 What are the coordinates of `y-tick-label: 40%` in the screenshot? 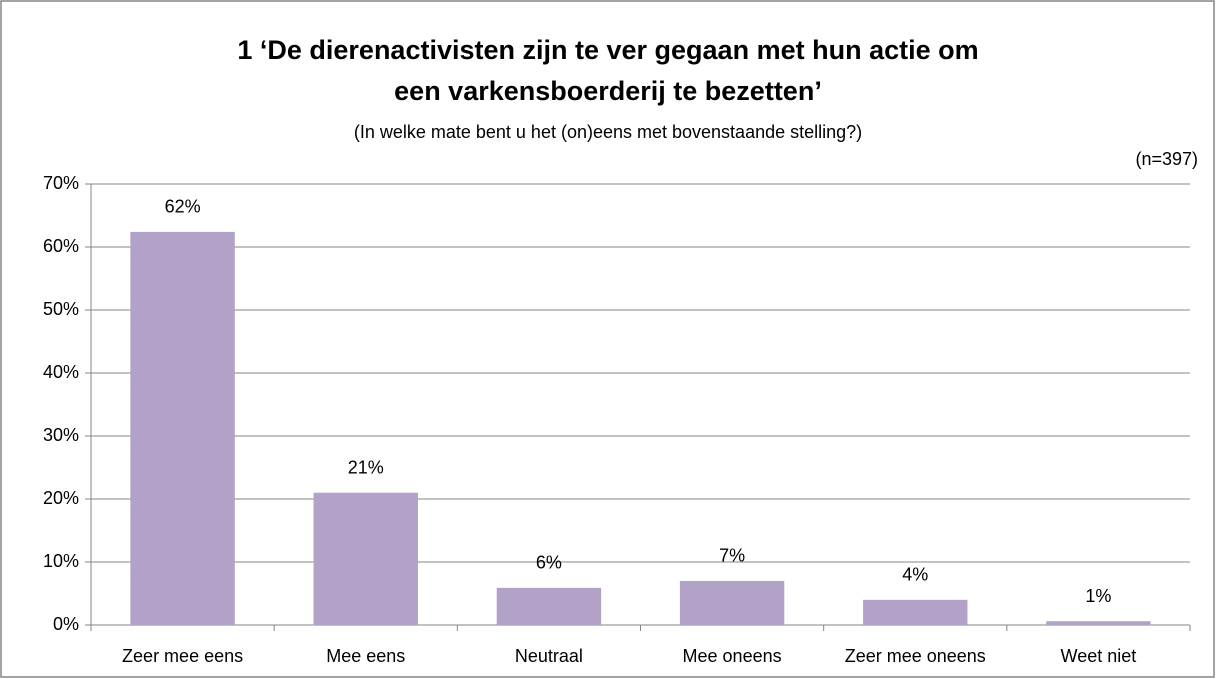 It's located at (61, 372).